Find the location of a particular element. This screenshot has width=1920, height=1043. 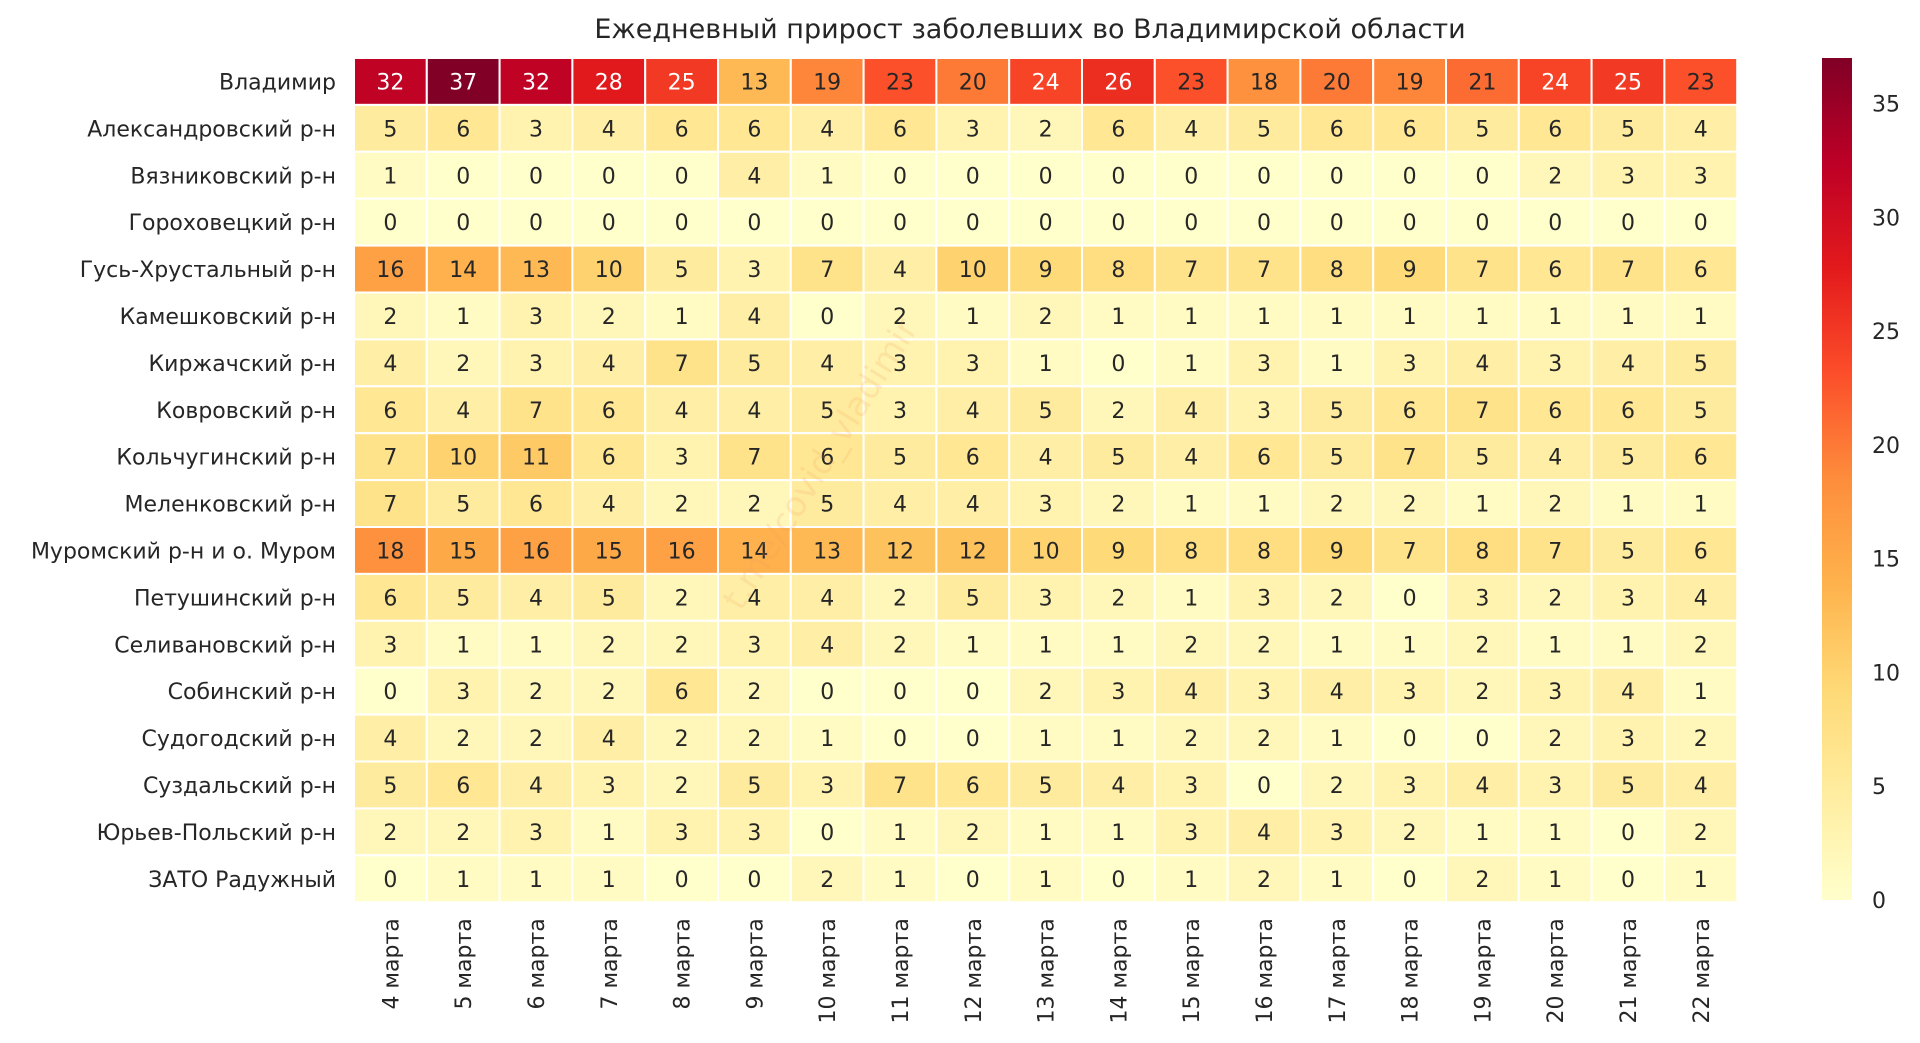

cell-value-label: 15 is located at coordinates (609, 551).